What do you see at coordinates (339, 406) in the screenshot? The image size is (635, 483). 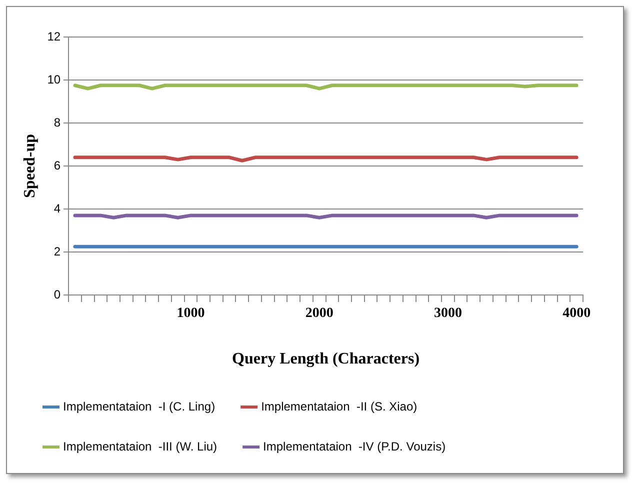 I see `legend-label: Implementataion -II (S. Xiao)` at bounding box center [339, 406].